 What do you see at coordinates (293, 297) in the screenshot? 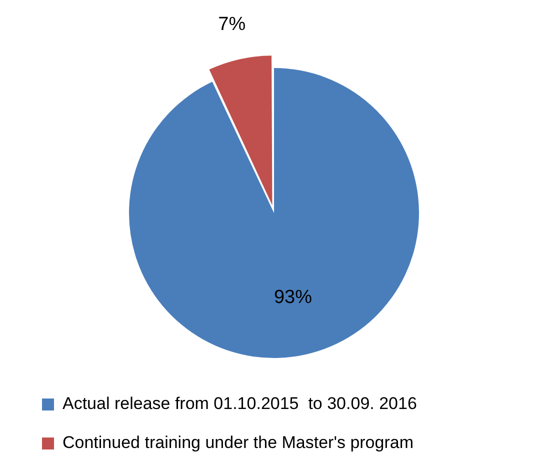
I see `data-label: 93%` at bounding box center [293, 297].